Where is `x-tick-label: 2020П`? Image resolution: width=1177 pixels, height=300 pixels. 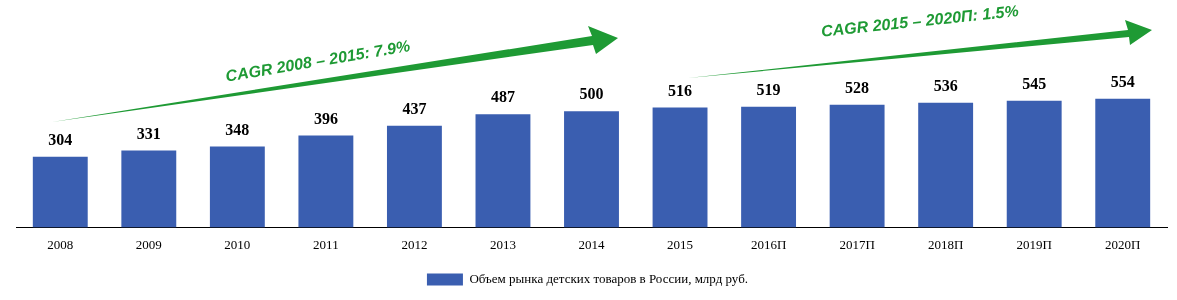
x-tick-label: 2020П is located at coordinates (1123, 244).